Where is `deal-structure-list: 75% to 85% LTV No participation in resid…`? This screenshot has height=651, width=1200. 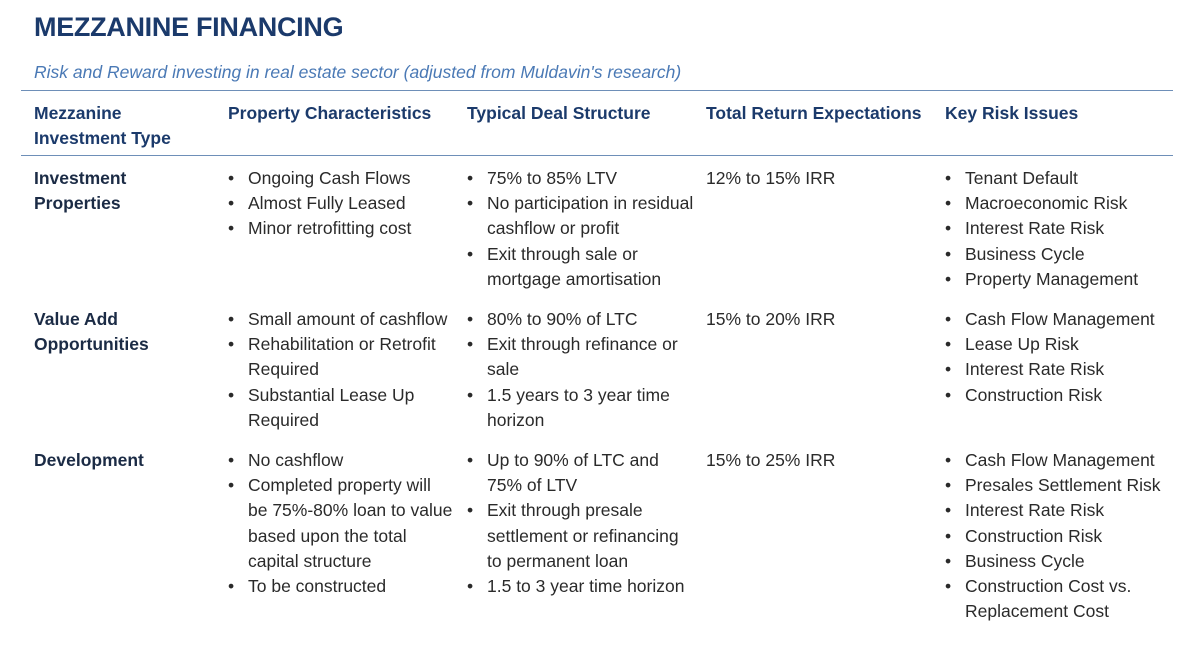 deal-structure-list: 75% to 85% LTV No participation in resid… is located at coordinates (581, 229).